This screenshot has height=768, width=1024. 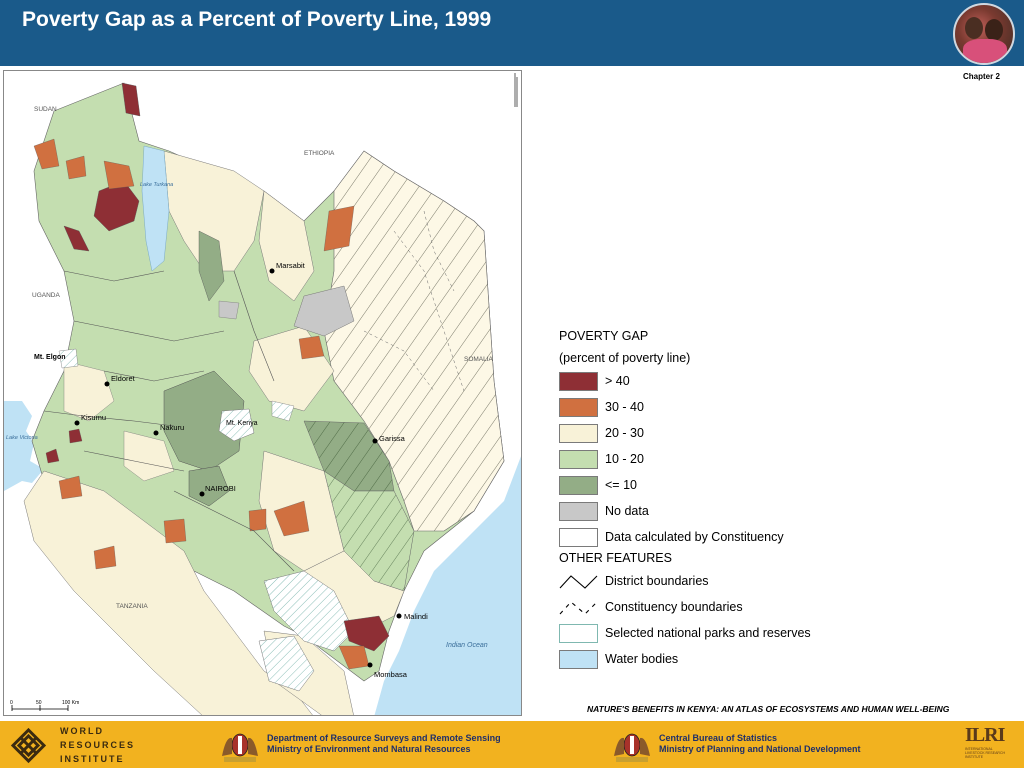 What do you see at coordinates (708, 633) in the screenshot?
I see `legend-label-parks: Selected national parks and reserves` at bounding box center [708, 633].